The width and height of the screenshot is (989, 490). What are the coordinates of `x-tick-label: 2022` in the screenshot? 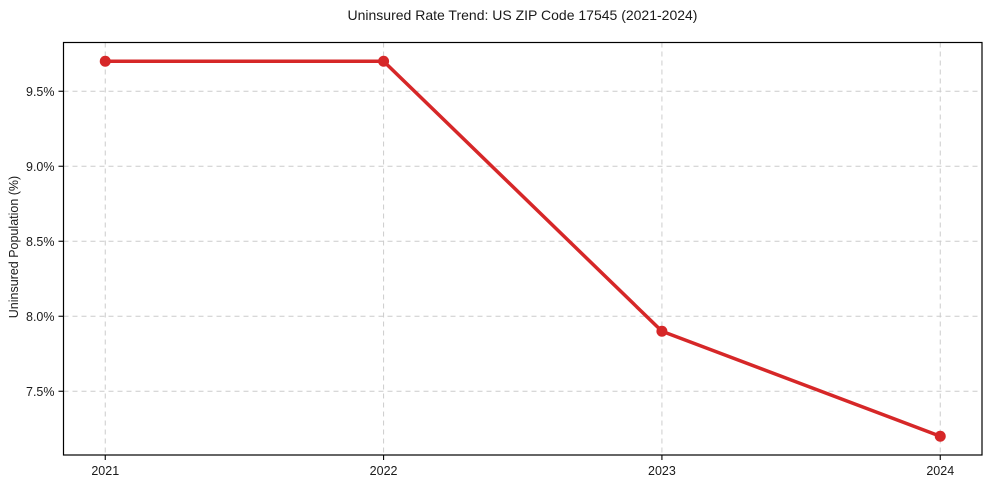 It's located at (384, 471).